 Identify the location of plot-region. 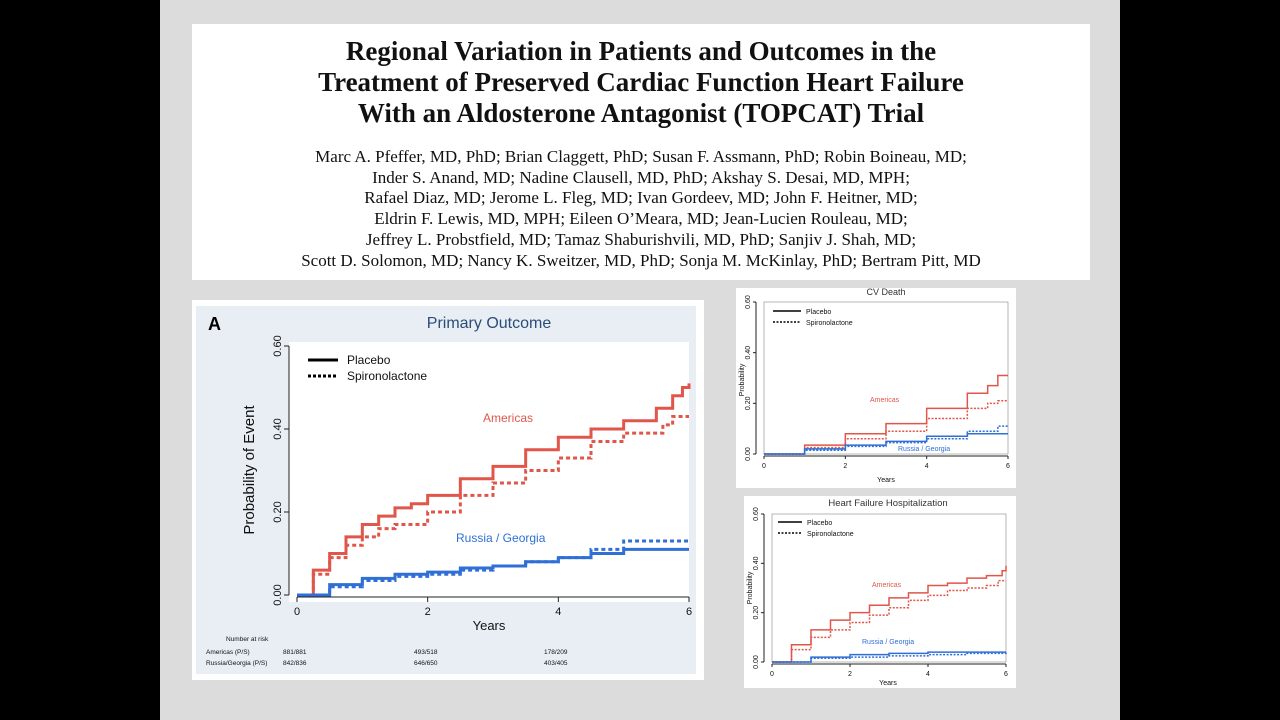
(489, 472).